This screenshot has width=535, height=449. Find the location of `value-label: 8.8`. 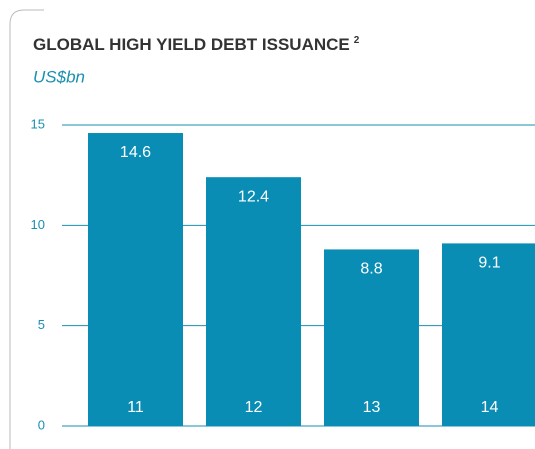

value-label: 8.8 is located at coordinates (371, 269).